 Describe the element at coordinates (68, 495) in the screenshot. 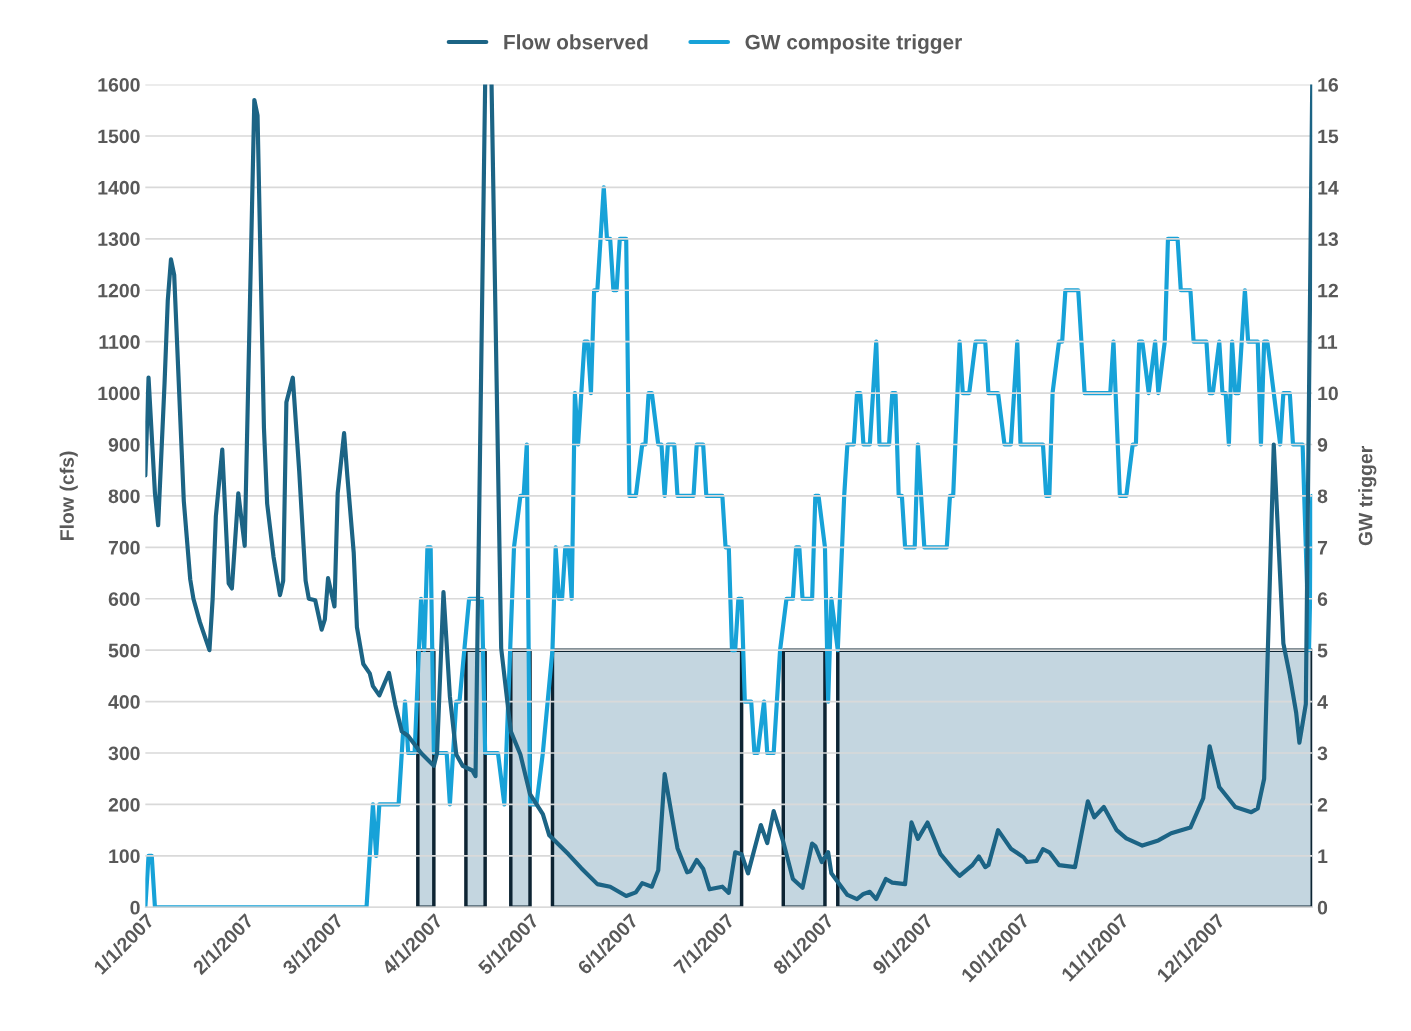

I see `y-axis-title: Flow (cfs)` at that location.